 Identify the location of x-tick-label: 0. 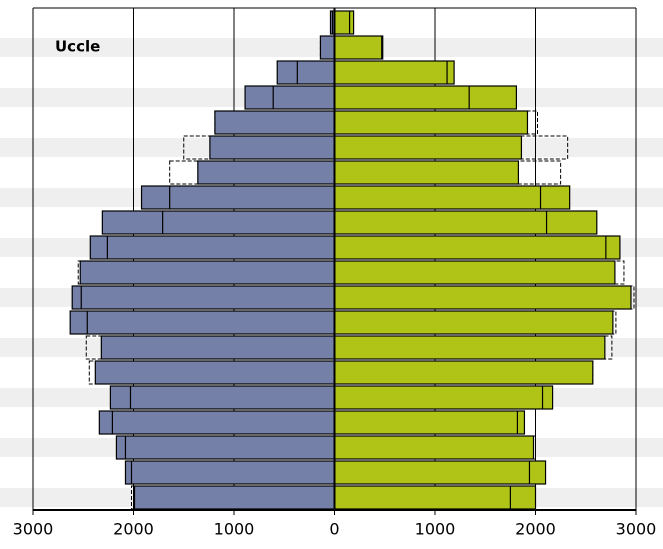
(334, 529).